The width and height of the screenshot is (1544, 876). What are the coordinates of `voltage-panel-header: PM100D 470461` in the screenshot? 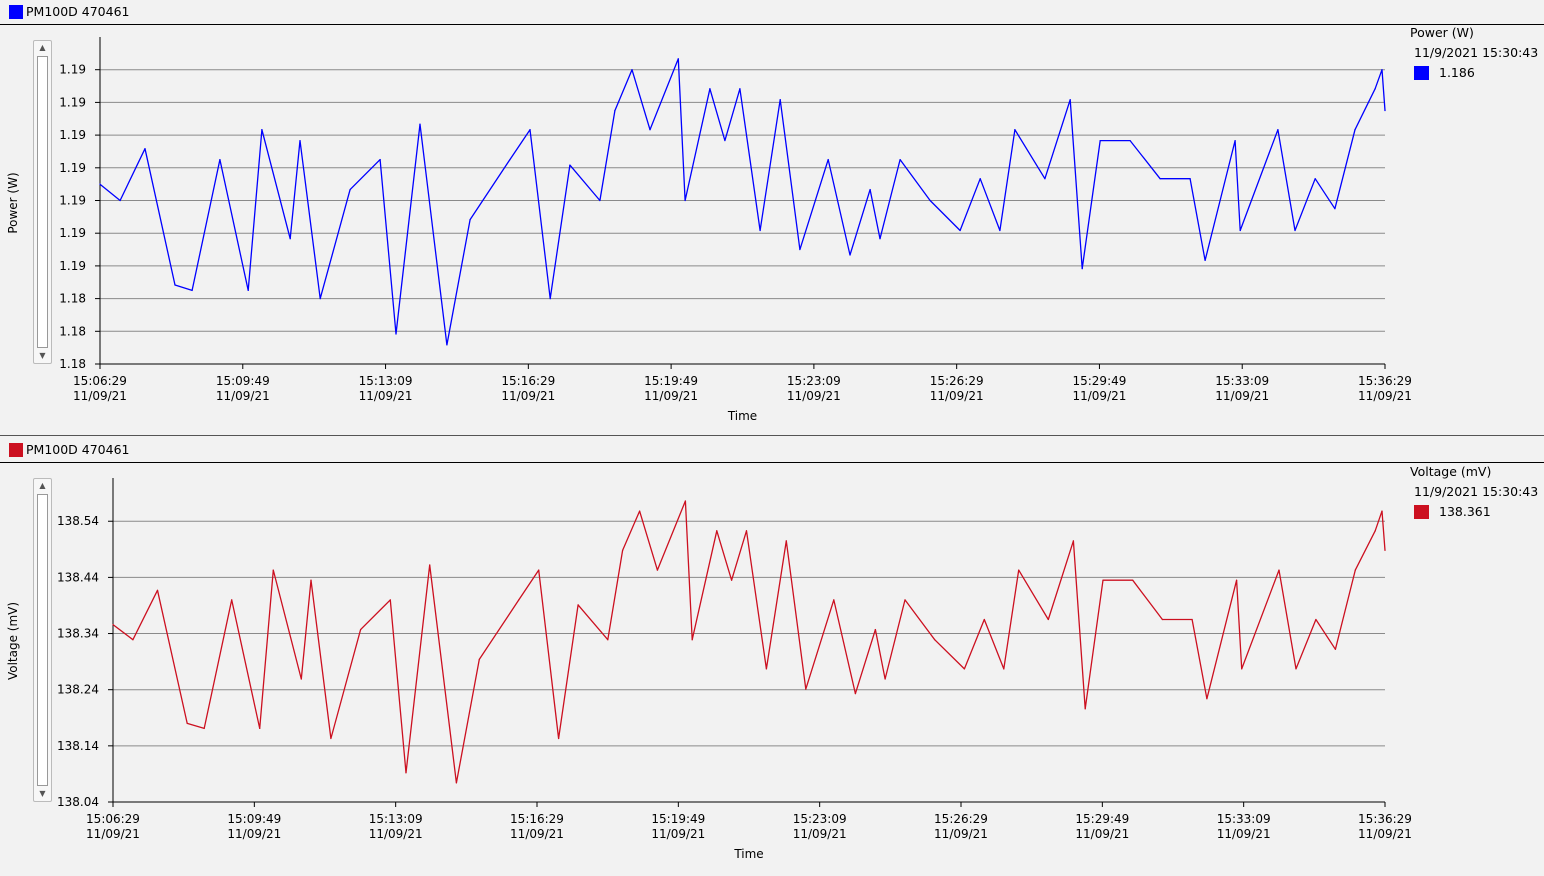 It's located at (772, 450).